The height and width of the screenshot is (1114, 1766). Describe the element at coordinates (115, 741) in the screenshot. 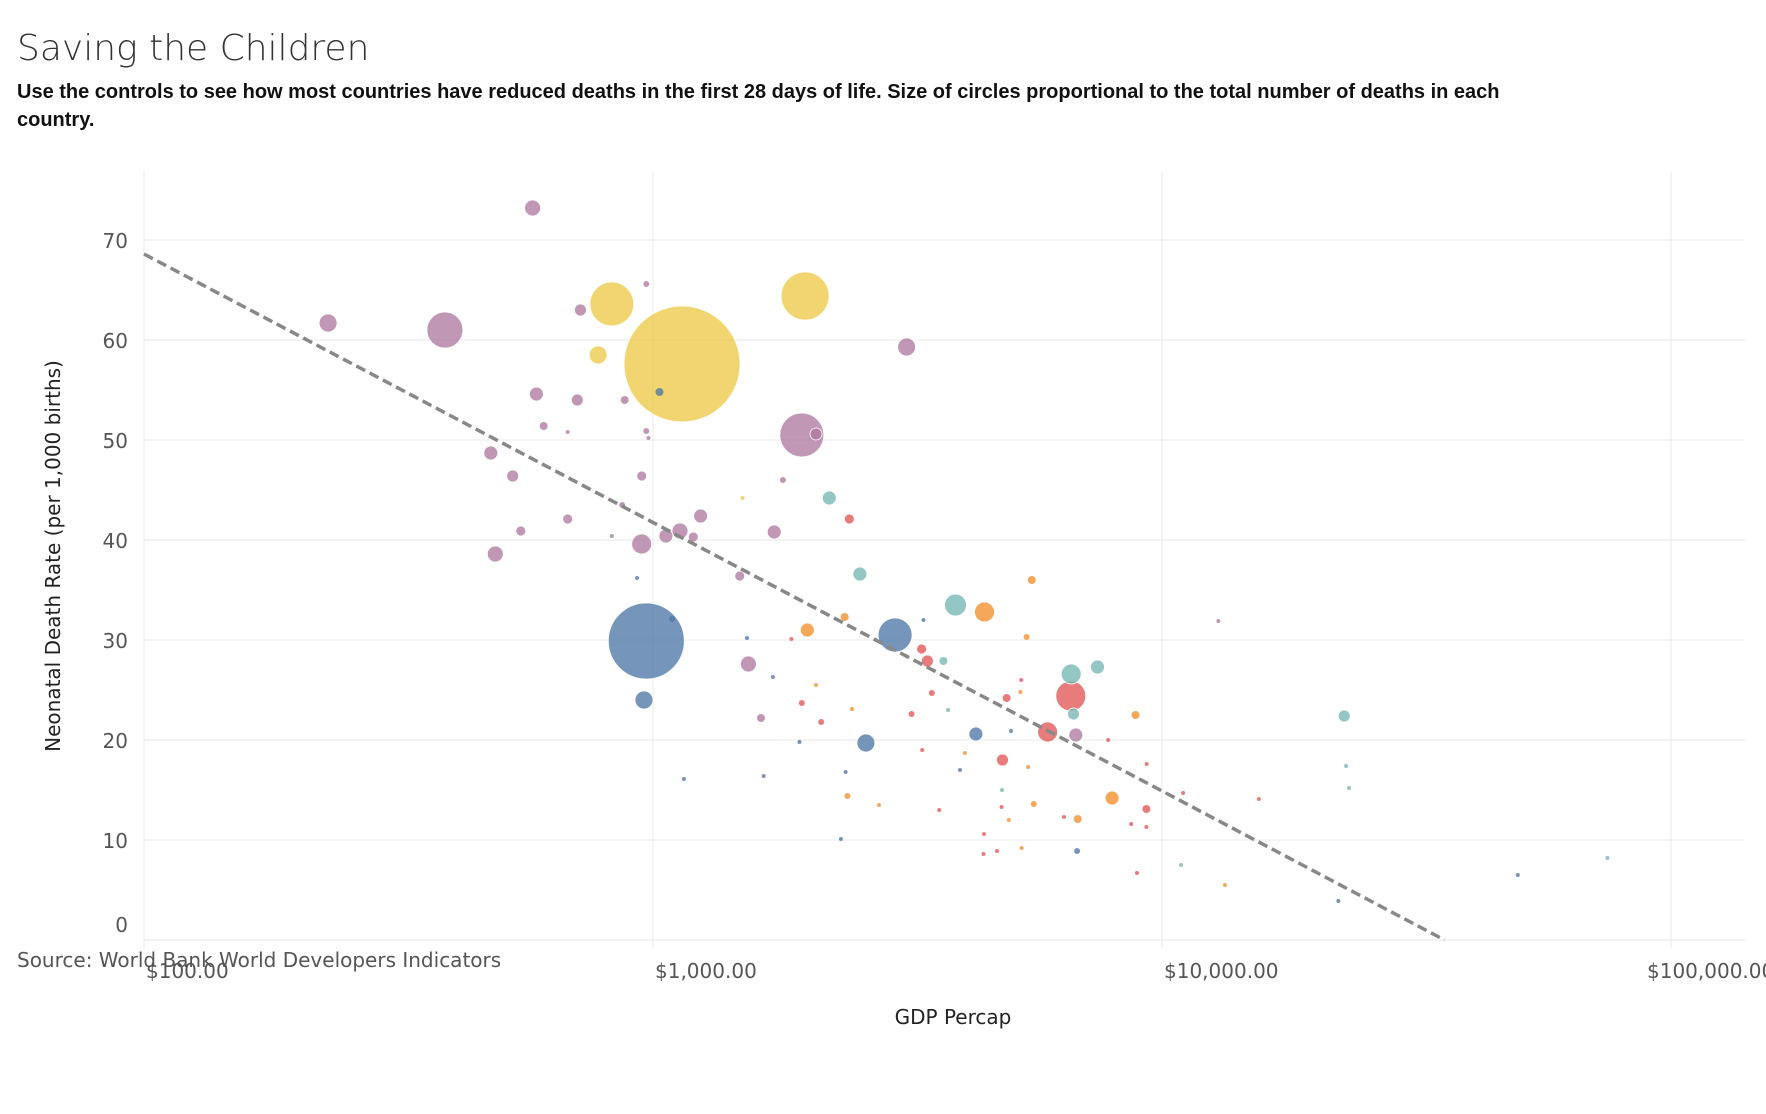

I see `y-tick-label: 20` at that location.